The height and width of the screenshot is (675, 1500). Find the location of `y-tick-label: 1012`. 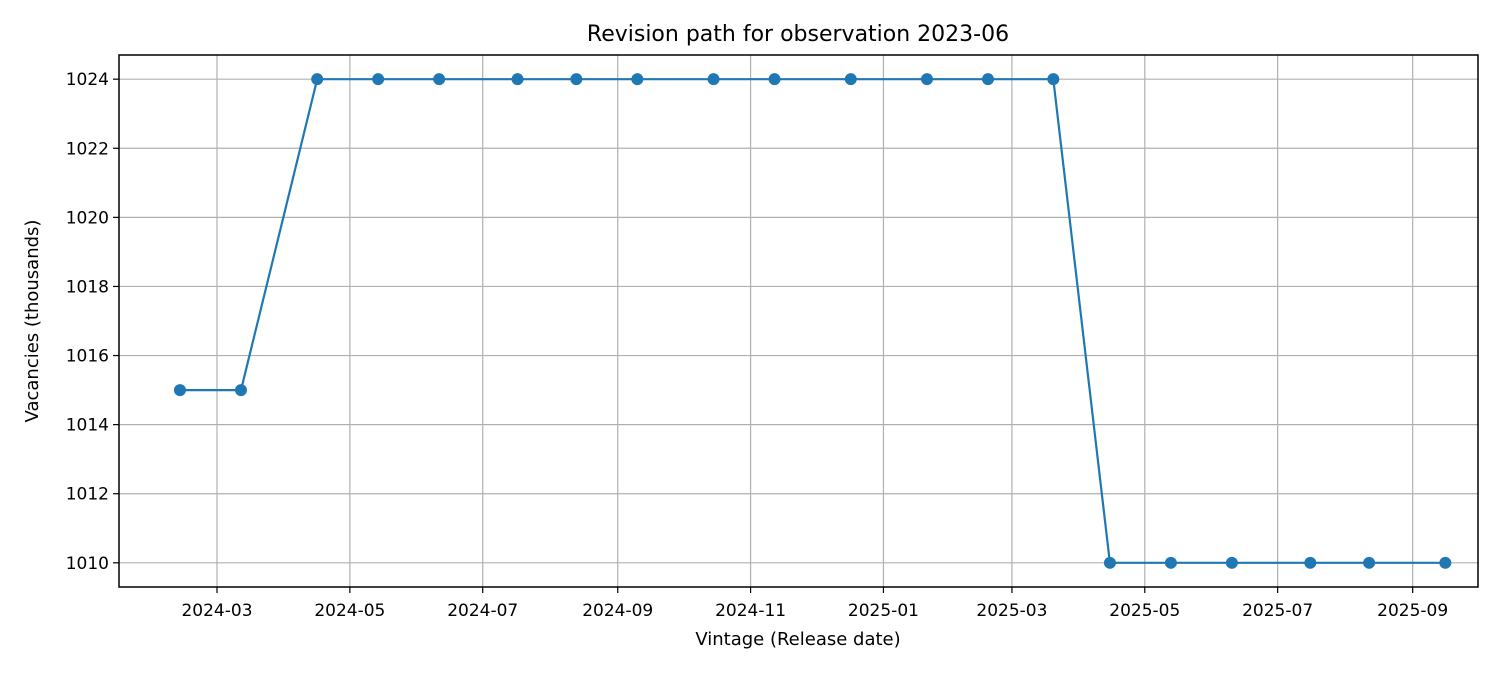

y-tick-label: 1012 is located at coordinates (87, 495).